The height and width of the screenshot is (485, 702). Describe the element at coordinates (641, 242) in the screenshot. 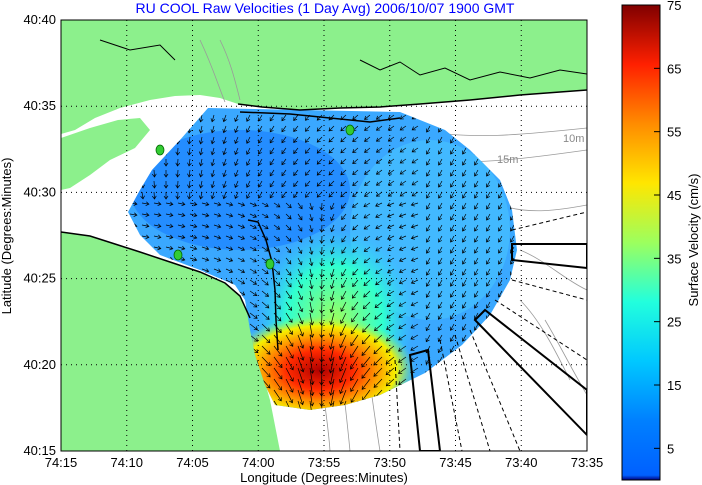

I see `colorbar` at that location.